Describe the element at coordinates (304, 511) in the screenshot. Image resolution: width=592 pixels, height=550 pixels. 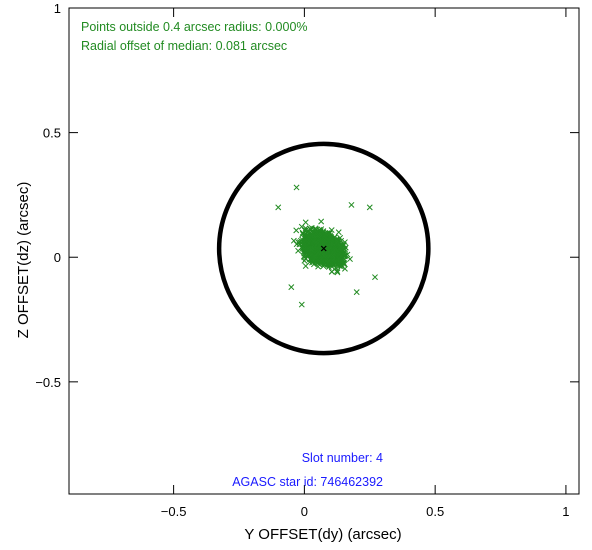
I see `x-tick-label: 0` at that location.